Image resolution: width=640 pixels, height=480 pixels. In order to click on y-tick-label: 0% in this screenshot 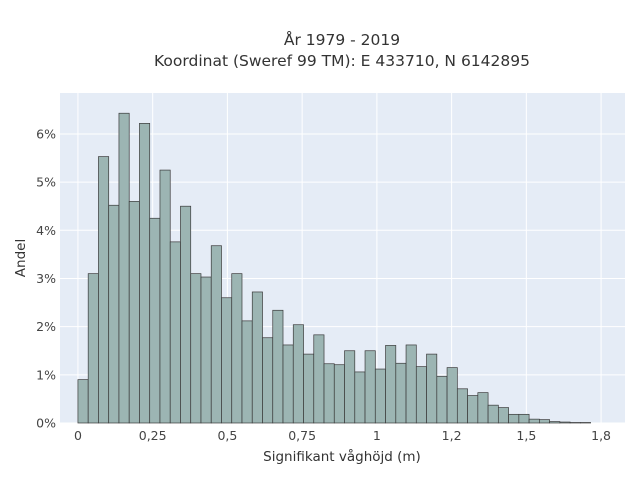, I will do `click(46, 423)`.